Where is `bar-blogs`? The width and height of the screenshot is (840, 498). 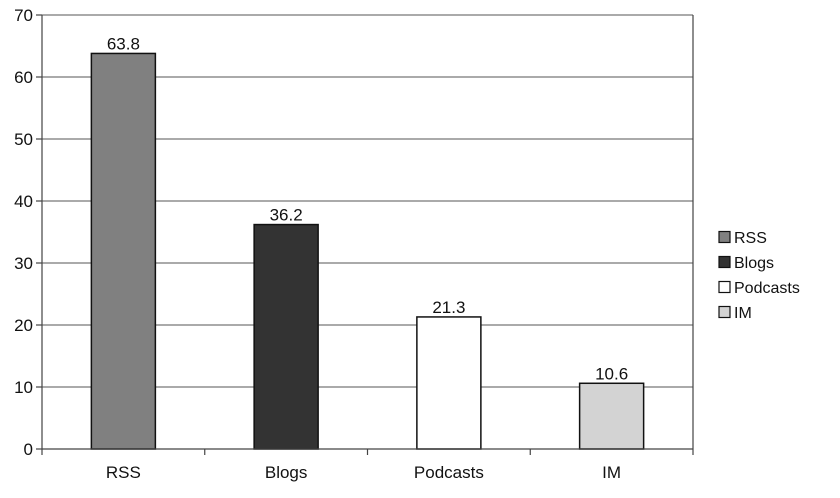
bar-blogs is located at coordinates (286, 336).